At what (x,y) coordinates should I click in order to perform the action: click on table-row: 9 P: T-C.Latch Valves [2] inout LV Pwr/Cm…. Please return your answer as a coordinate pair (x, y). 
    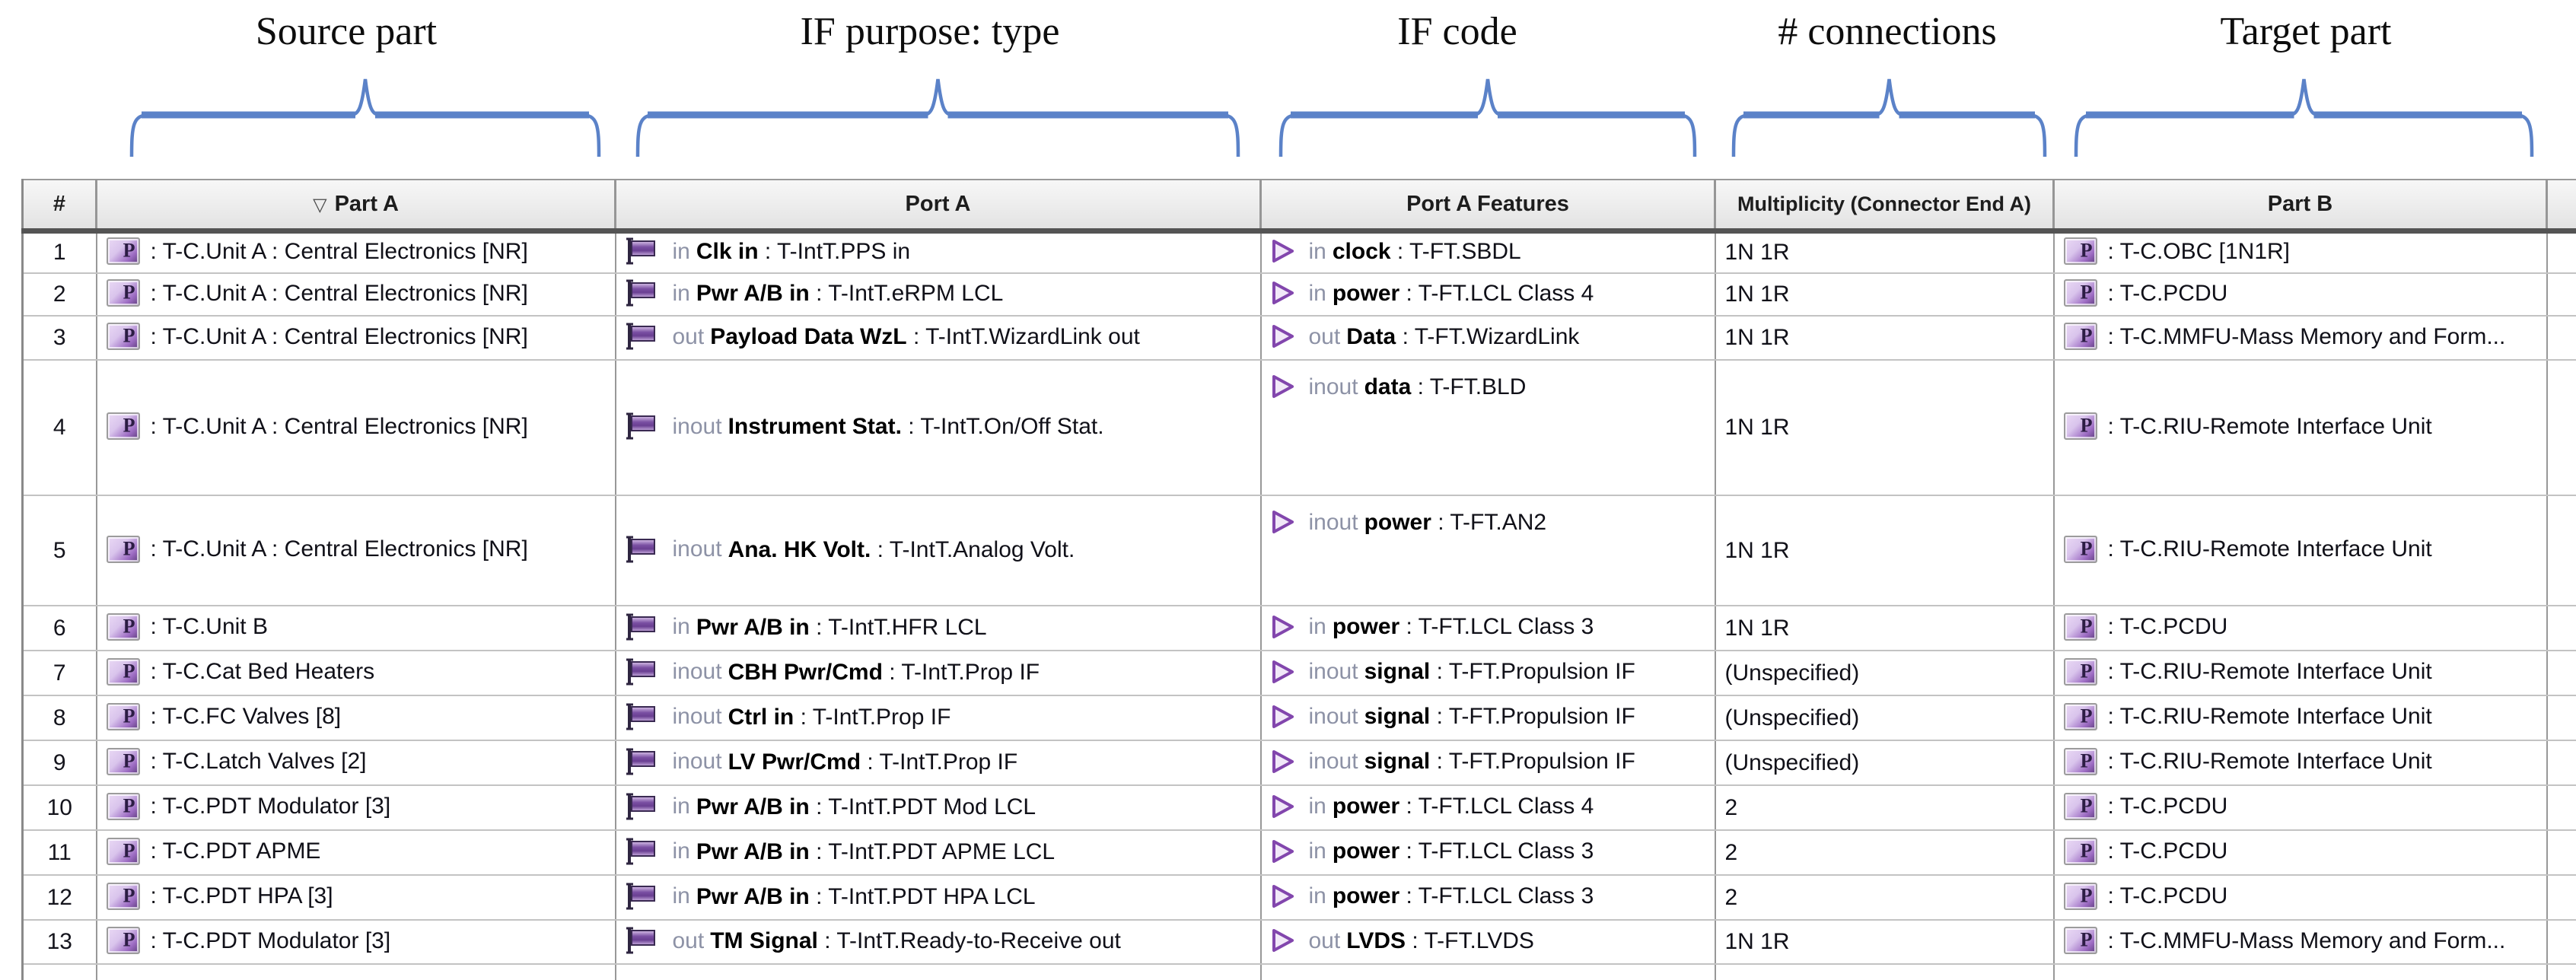
    Looking at the image, I should click on (1299, 763).